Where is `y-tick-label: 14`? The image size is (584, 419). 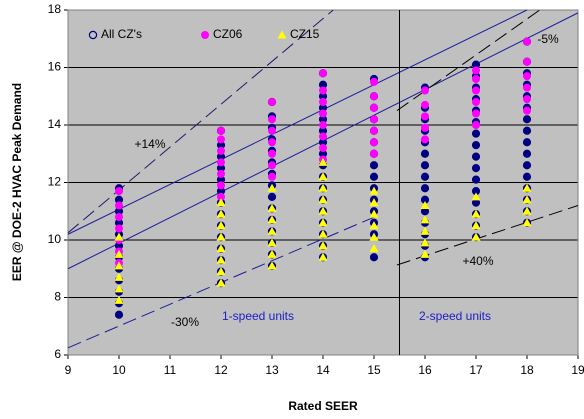
y-tick-label: 14 is located at coordinates (55, 124).